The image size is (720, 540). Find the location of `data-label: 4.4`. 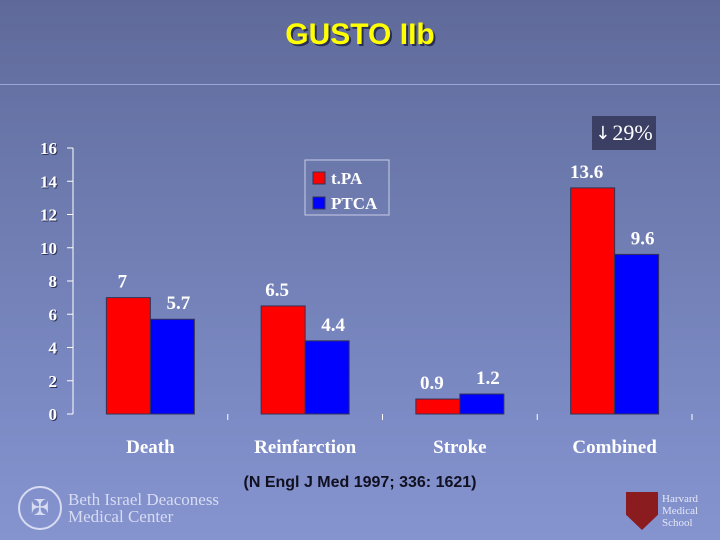

data-label: 4.4 is located at coordinates (333, 325).